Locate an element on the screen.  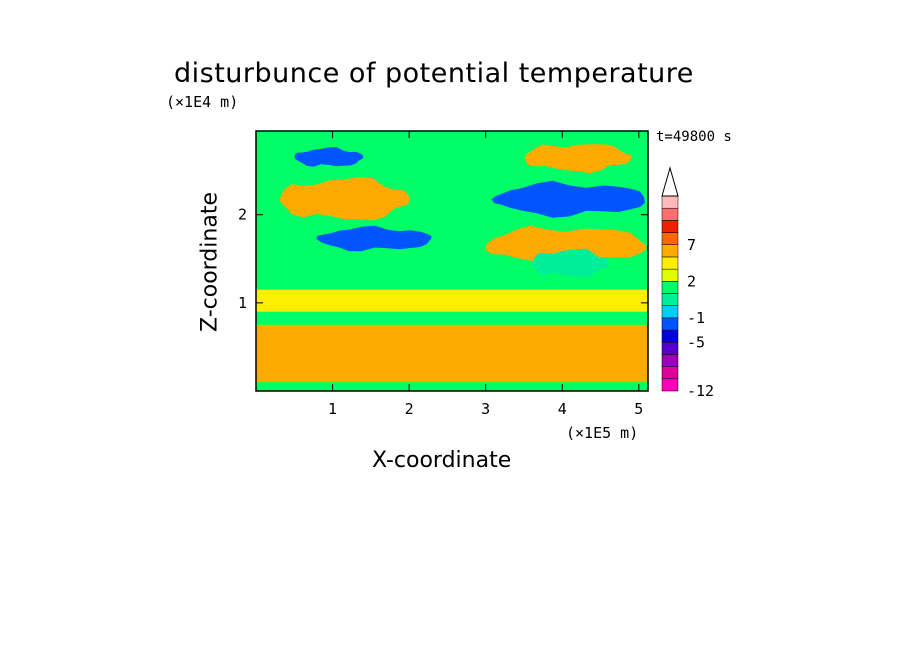
y-tick-label: 1 is located at coordinates (242, 303).